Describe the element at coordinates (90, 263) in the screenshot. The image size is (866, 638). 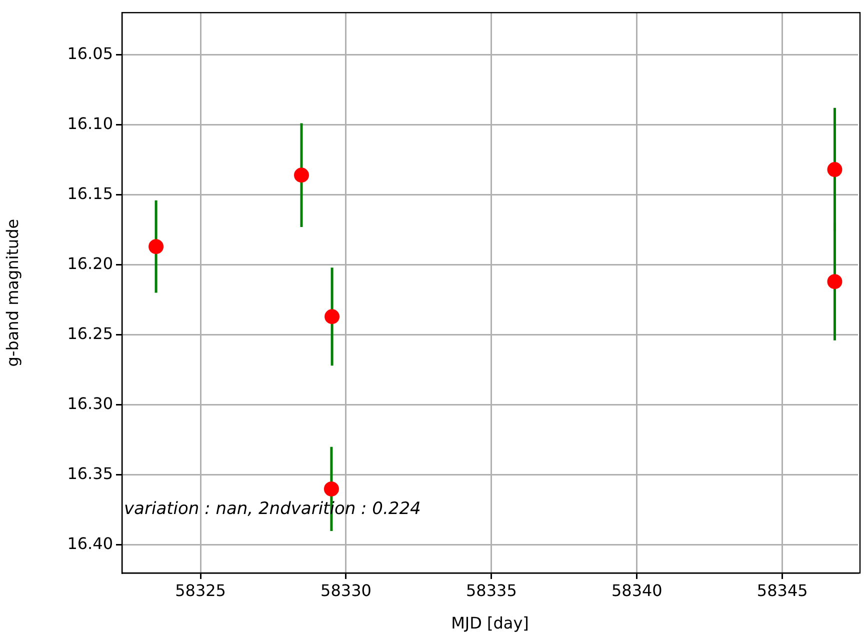
I see `y-tick-label: 16.20` at that location.